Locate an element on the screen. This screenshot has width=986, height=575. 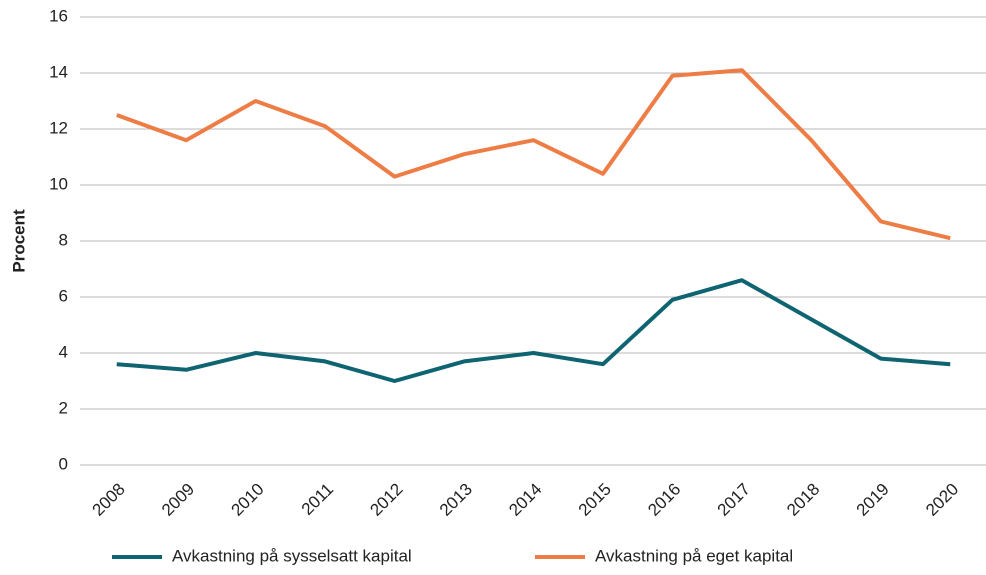
y-tick-label: 6 is located at coordinates (63, 295).